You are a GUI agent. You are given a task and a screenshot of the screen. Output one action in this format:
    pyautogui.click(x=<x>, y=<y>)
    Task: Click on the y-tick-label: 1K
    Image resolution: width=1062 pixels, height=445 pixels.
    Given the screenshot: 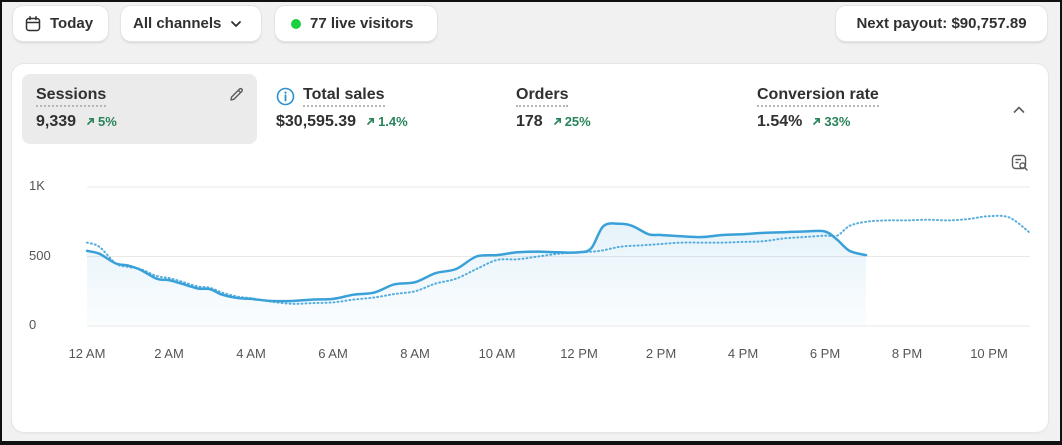 What is the action you would take?
    pyautogui.click(x=37, y=185)
    